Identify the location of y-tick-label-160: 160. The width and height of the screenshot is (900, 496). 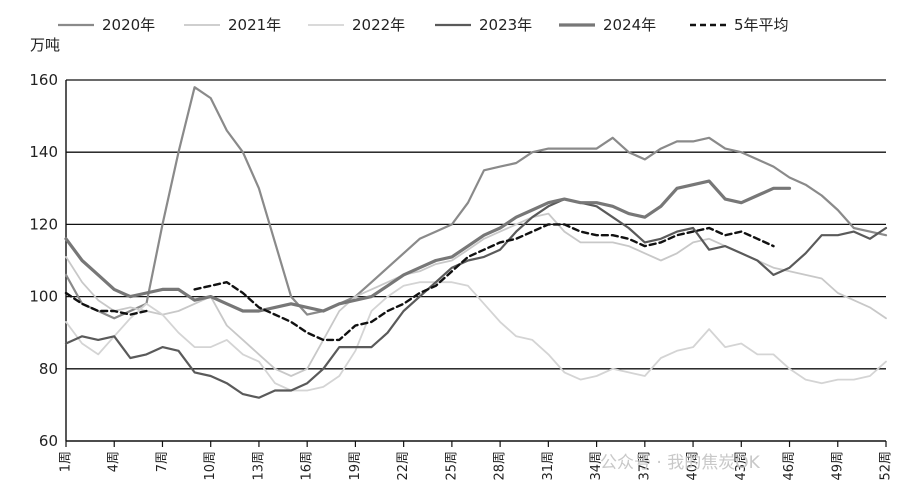
(43, 80).